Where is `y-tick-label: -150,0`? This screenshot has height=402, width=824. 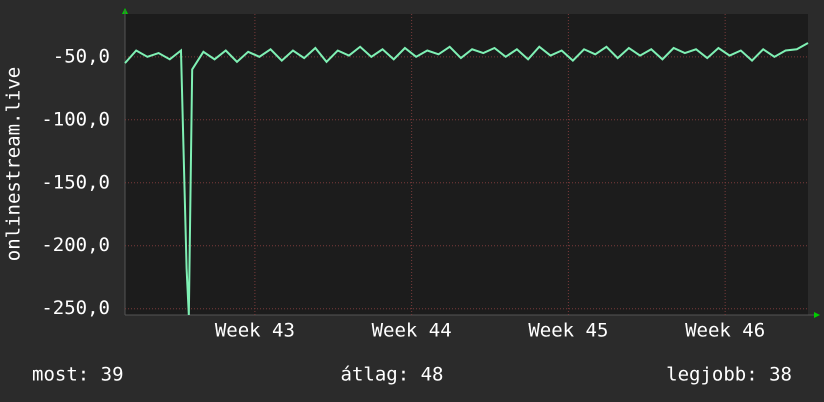
y-tick-label: -150,0 is located at coordinates (75, 182).